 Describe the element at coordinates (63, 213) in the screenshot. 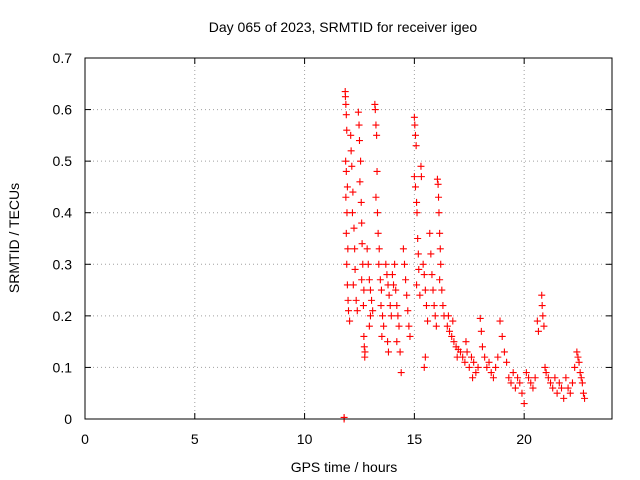

I see `y-tick-label: 0.4` at that location.